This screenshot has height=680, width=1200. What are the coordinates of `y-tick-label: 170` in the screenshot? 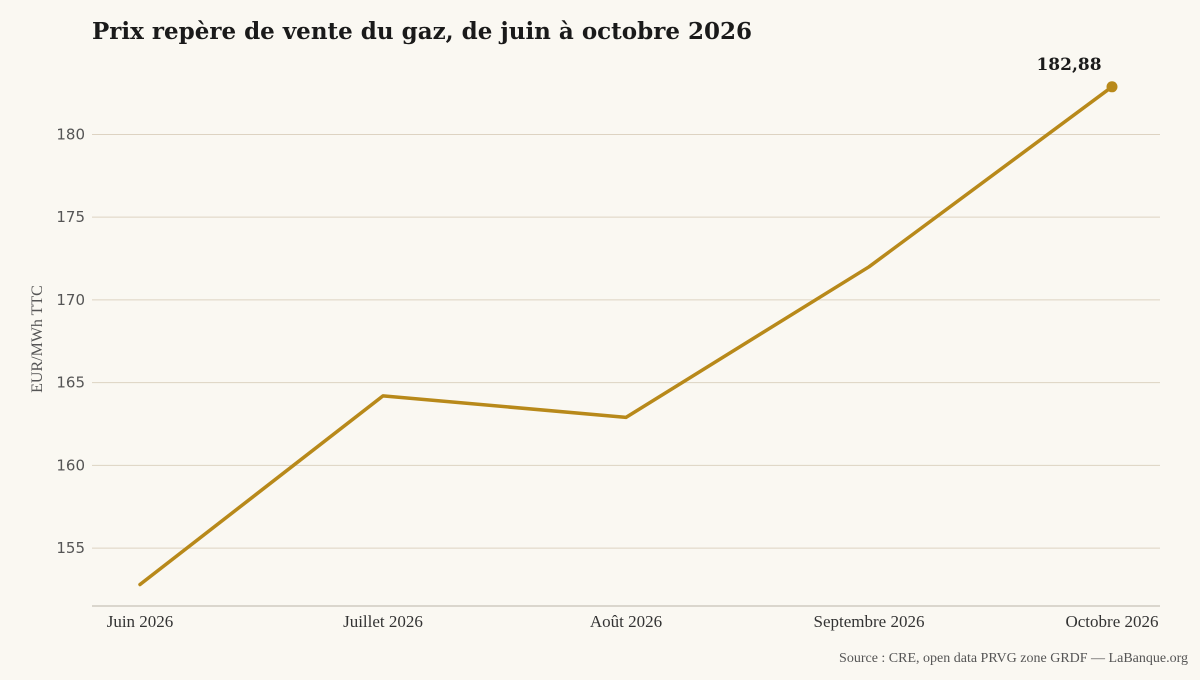 It's located at (70, 300).